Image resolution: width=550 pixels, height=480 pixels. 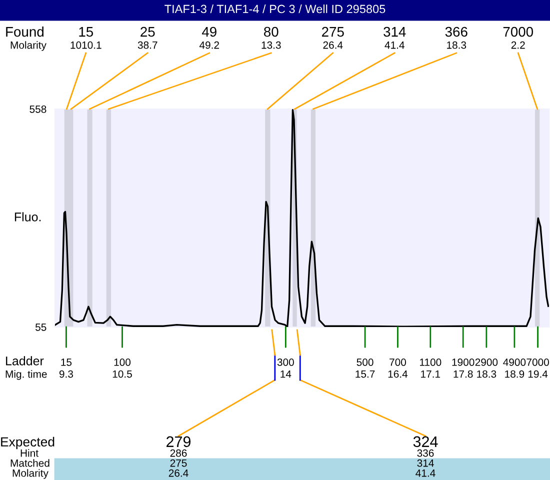 I want to click on text: Ladder, so click(x=25, y=361).